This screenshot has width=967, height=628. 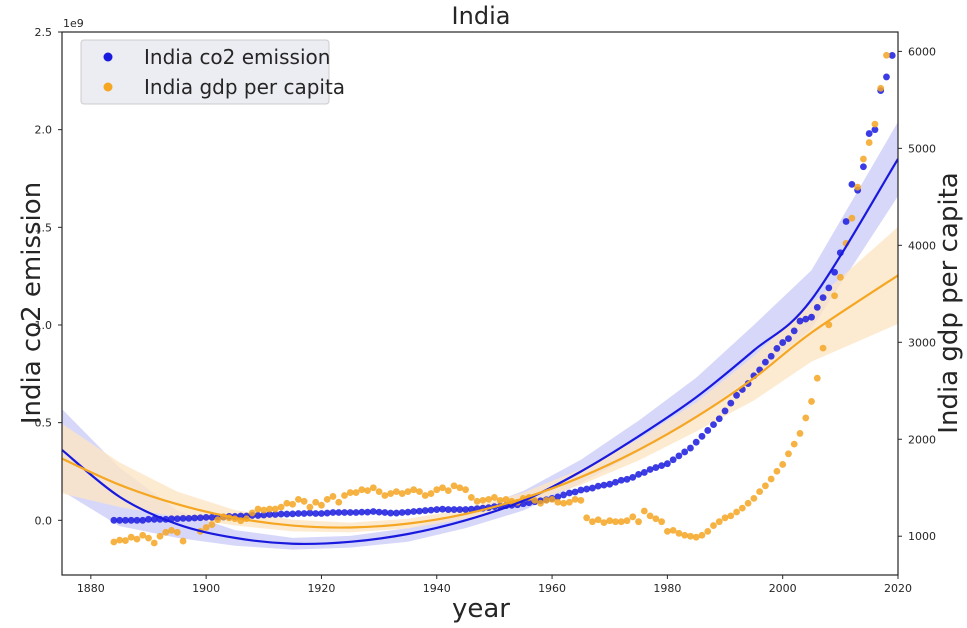 What do you see at coordinates (552, 588) in the screenshot?
I see `x-tick-label-1960: 1960` at bounding box center [552, 588].